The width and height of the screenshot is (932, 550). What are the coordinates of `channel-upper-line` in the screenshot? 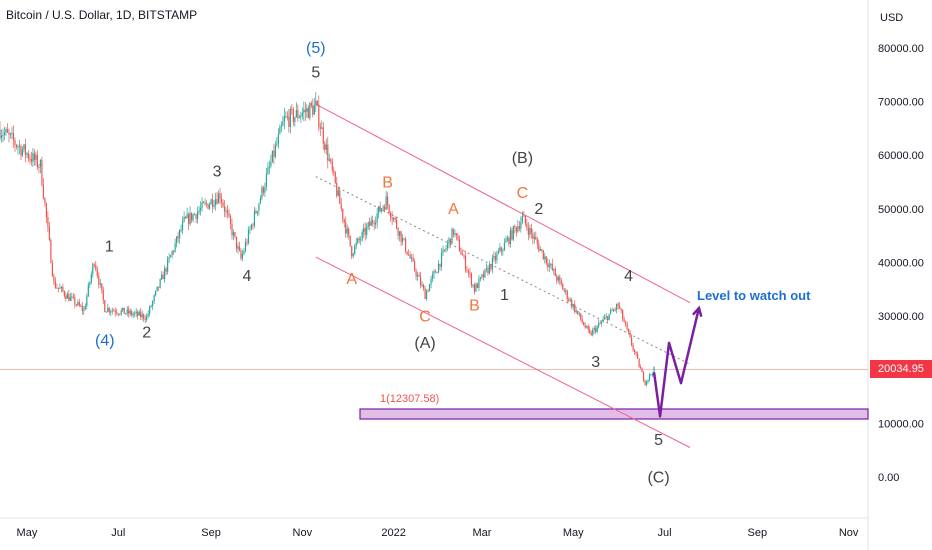 It's located at (503, 203).